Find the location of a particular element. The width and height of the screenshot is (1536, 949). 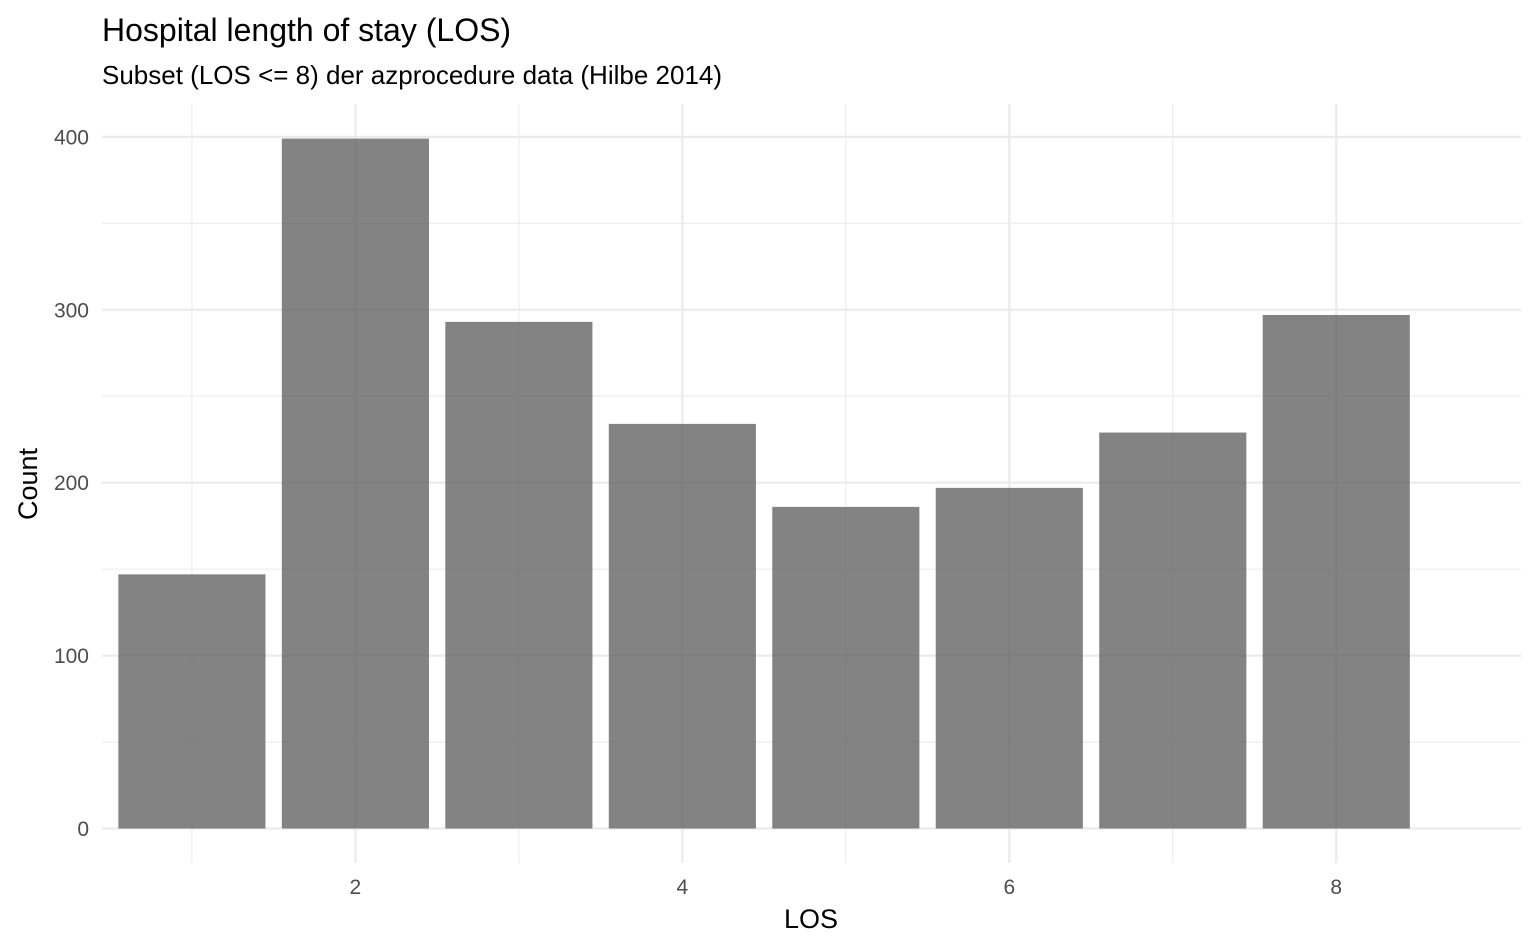

y-tick-label: 400 is located at coordinates (71, 137).